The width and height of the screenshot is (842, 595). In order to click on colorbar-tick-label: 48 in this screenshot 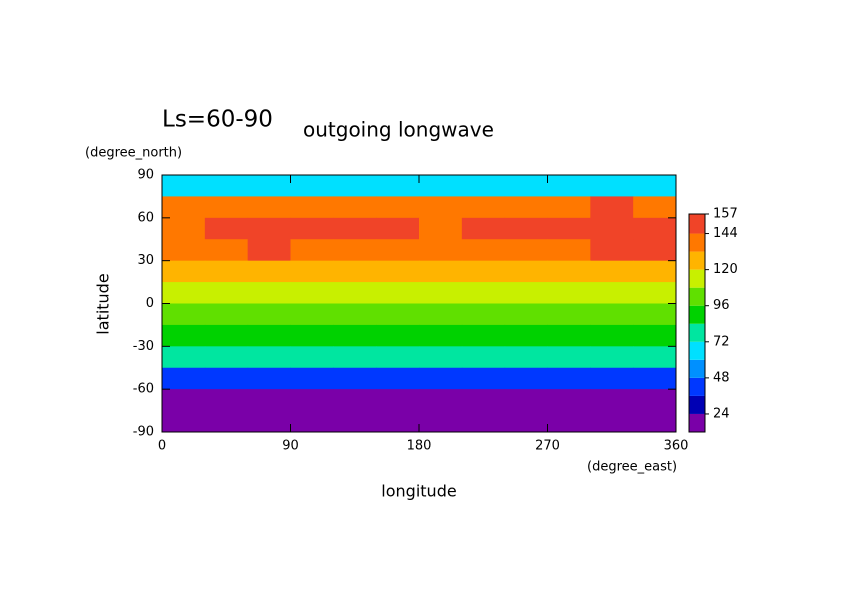, I will do `click(721, 377)`.